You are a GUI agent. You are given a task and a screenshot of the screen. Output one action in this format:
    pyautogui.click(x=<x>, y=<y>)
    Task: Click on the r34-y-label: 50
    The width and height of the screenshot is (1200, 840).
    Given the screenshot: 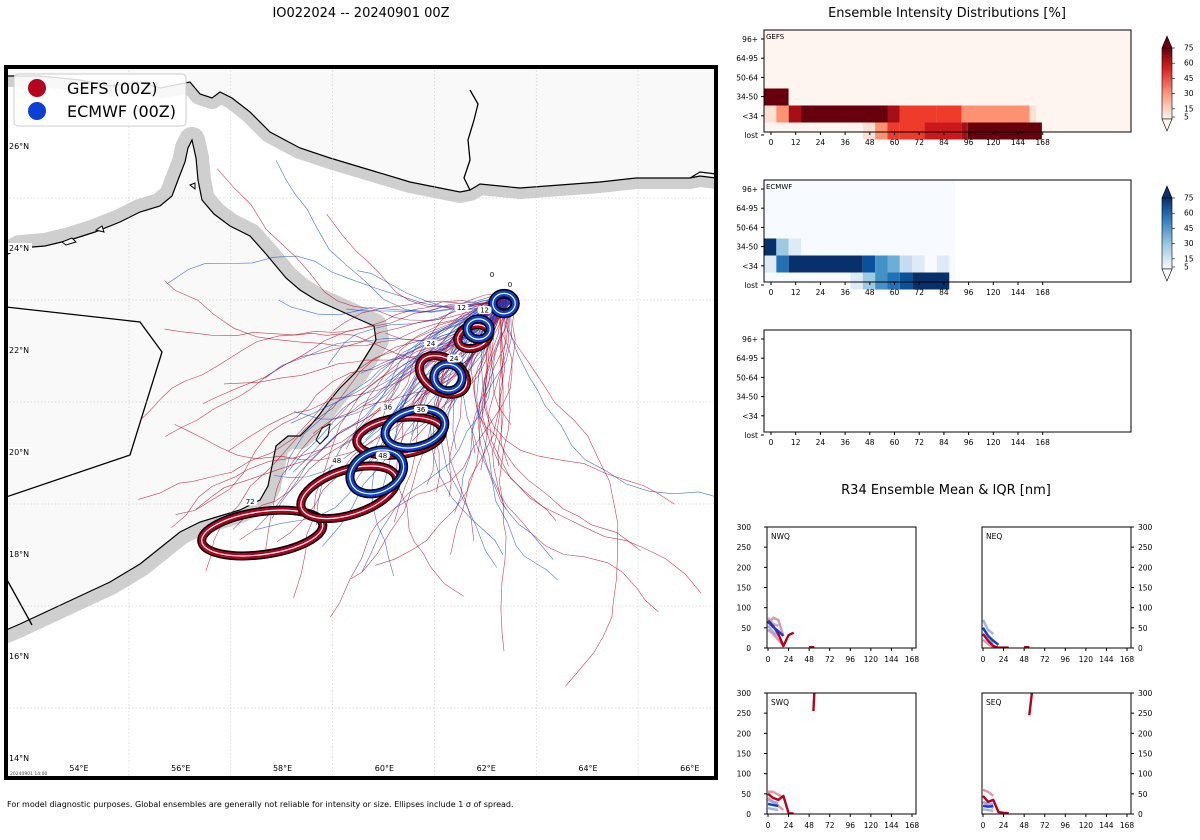 What is the action you would take?
    pyautogui.click(x=746, y=794)
    